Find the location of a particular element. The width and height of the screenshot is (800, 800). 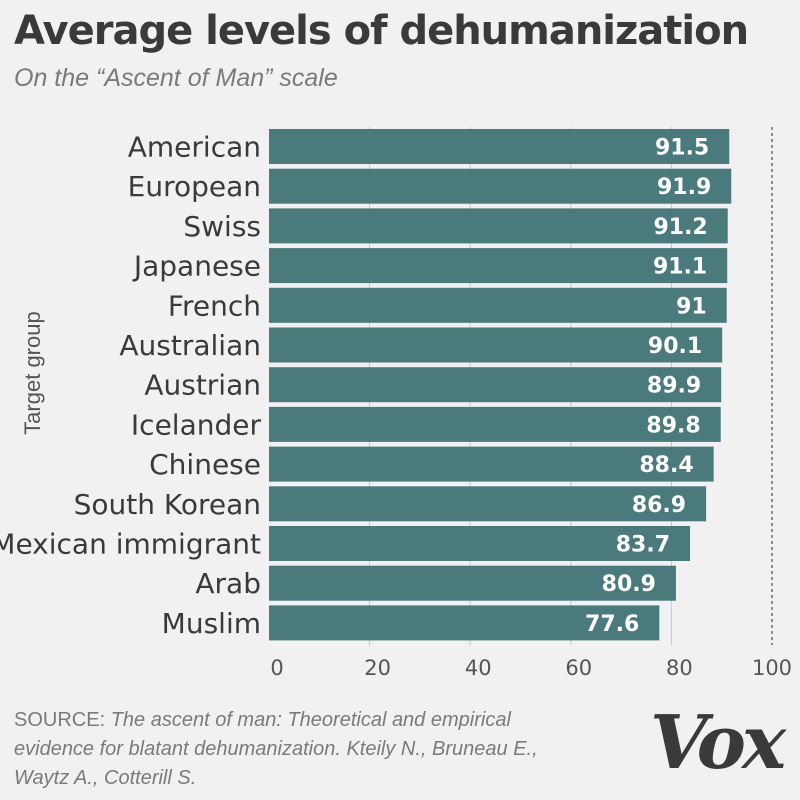

value-label-japanese: 91.1 is located at coordinates (680, 267).